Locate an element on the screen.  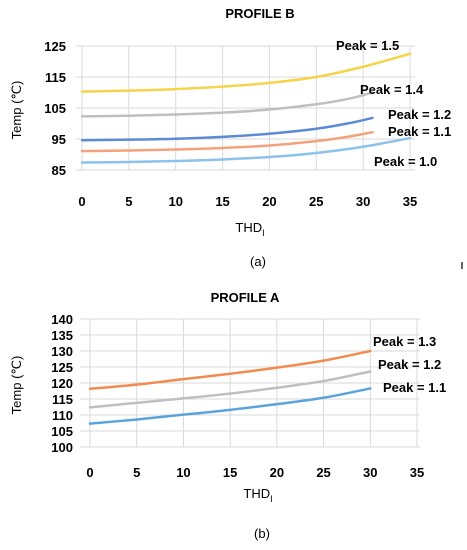
y-tick-label: 95 is located at coordinates (59, 139).